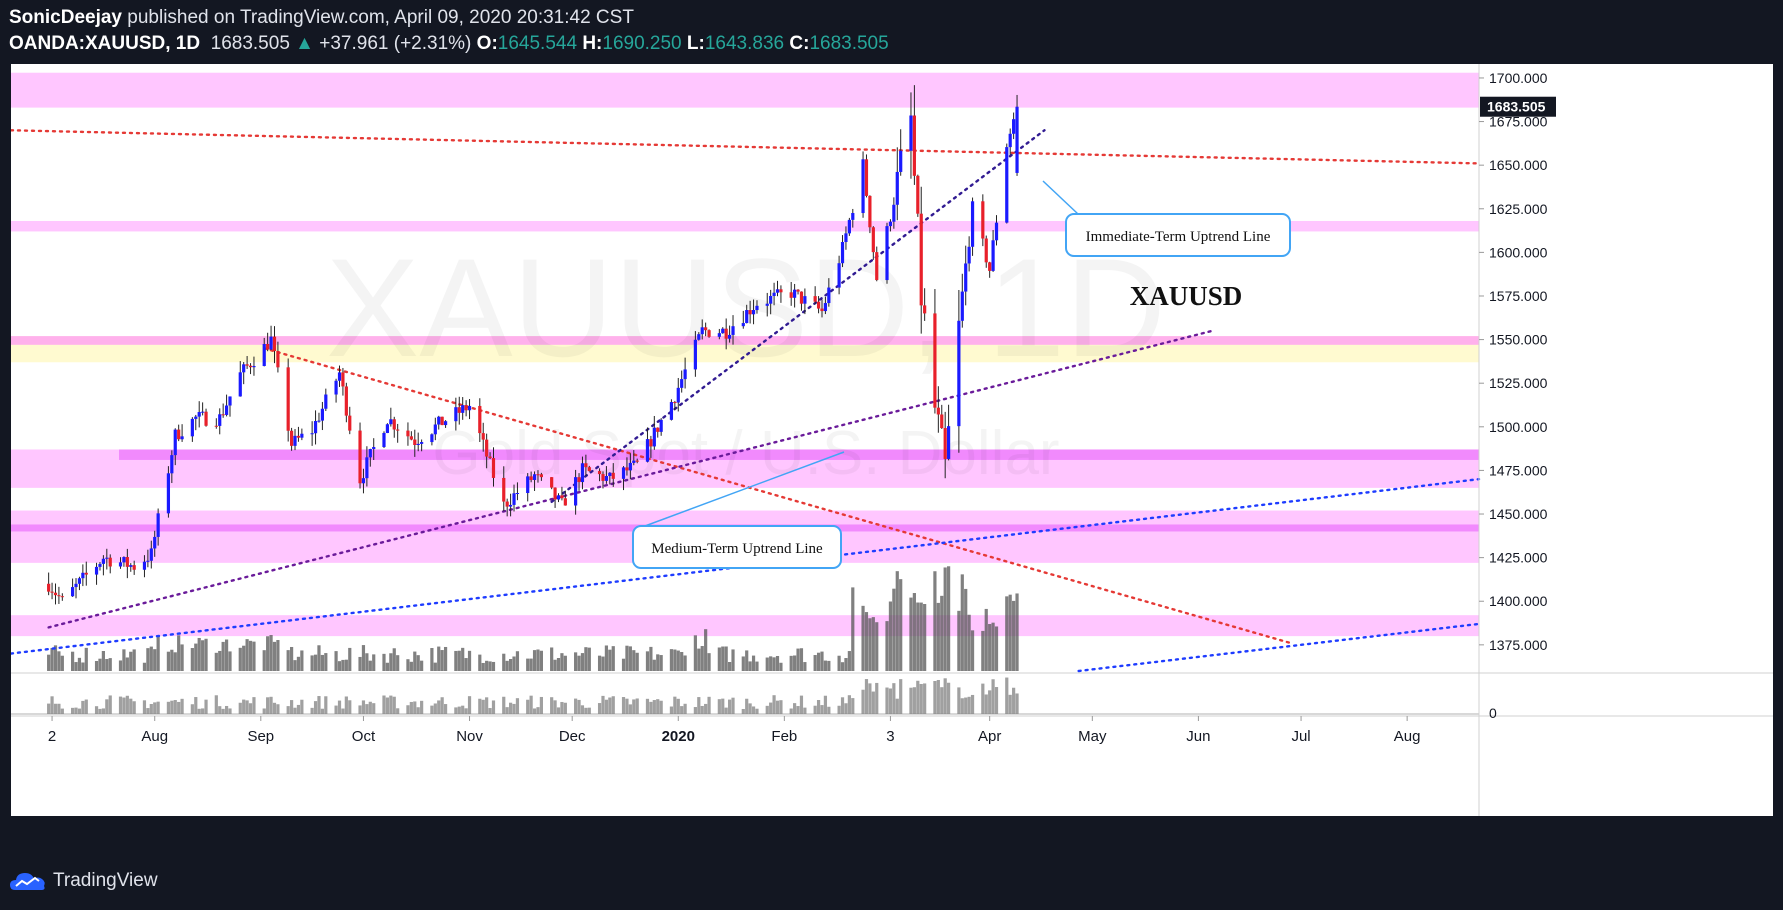 The height and width of the screenshot is (910, 1783). What do you see at coordinates (487, 43) in the screenshot?
I see `open-label: O:` at bounding box center [487, 43].